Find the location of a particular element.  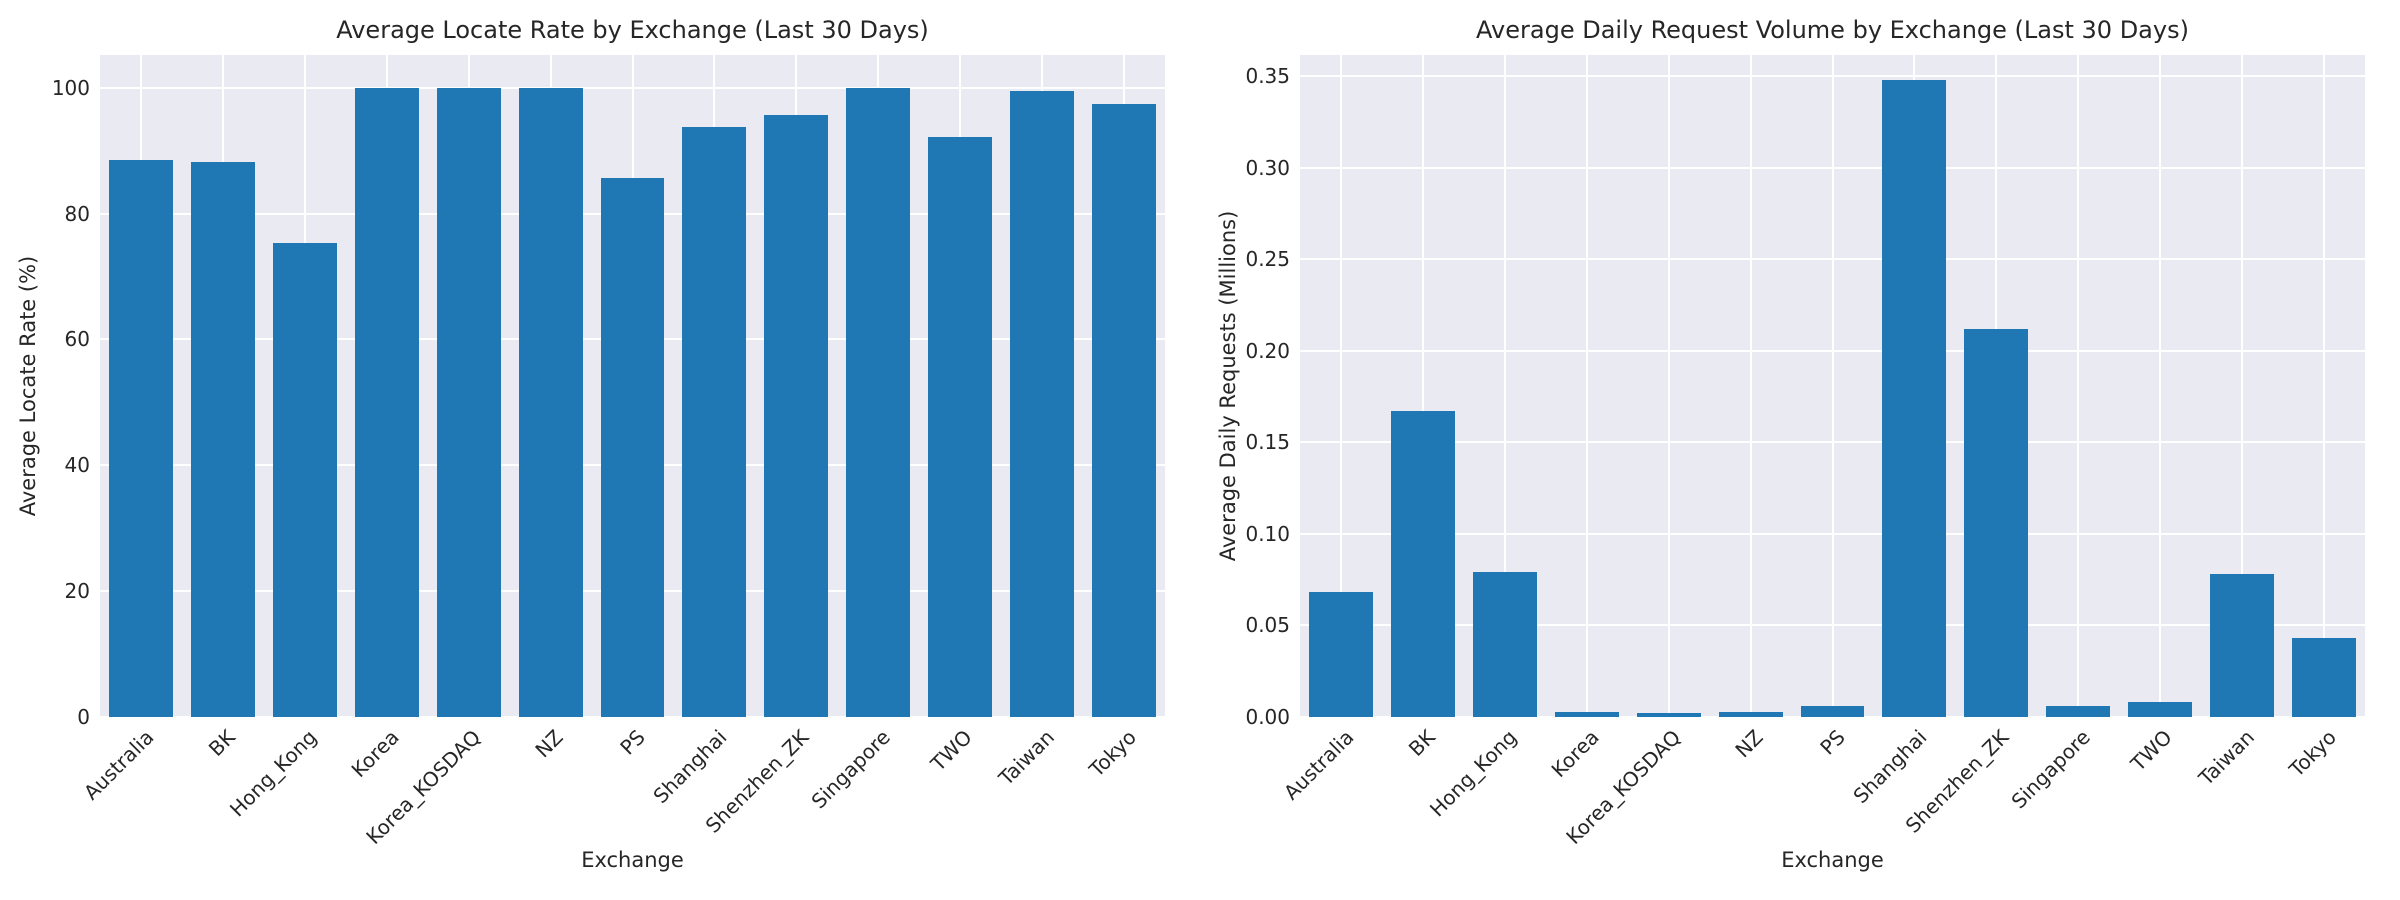

y-tick-label: 20 is located at coordinates (77, 591).